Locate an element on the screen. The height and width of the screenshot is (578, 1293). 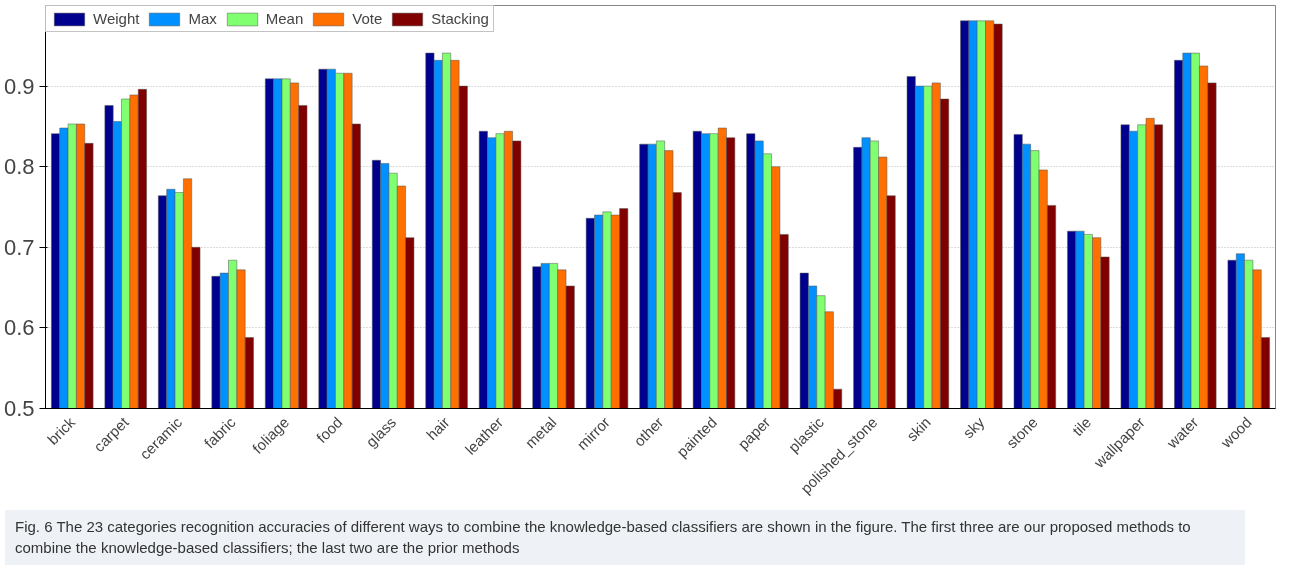
legend-label: Vote is located at coordinates (367, 18).